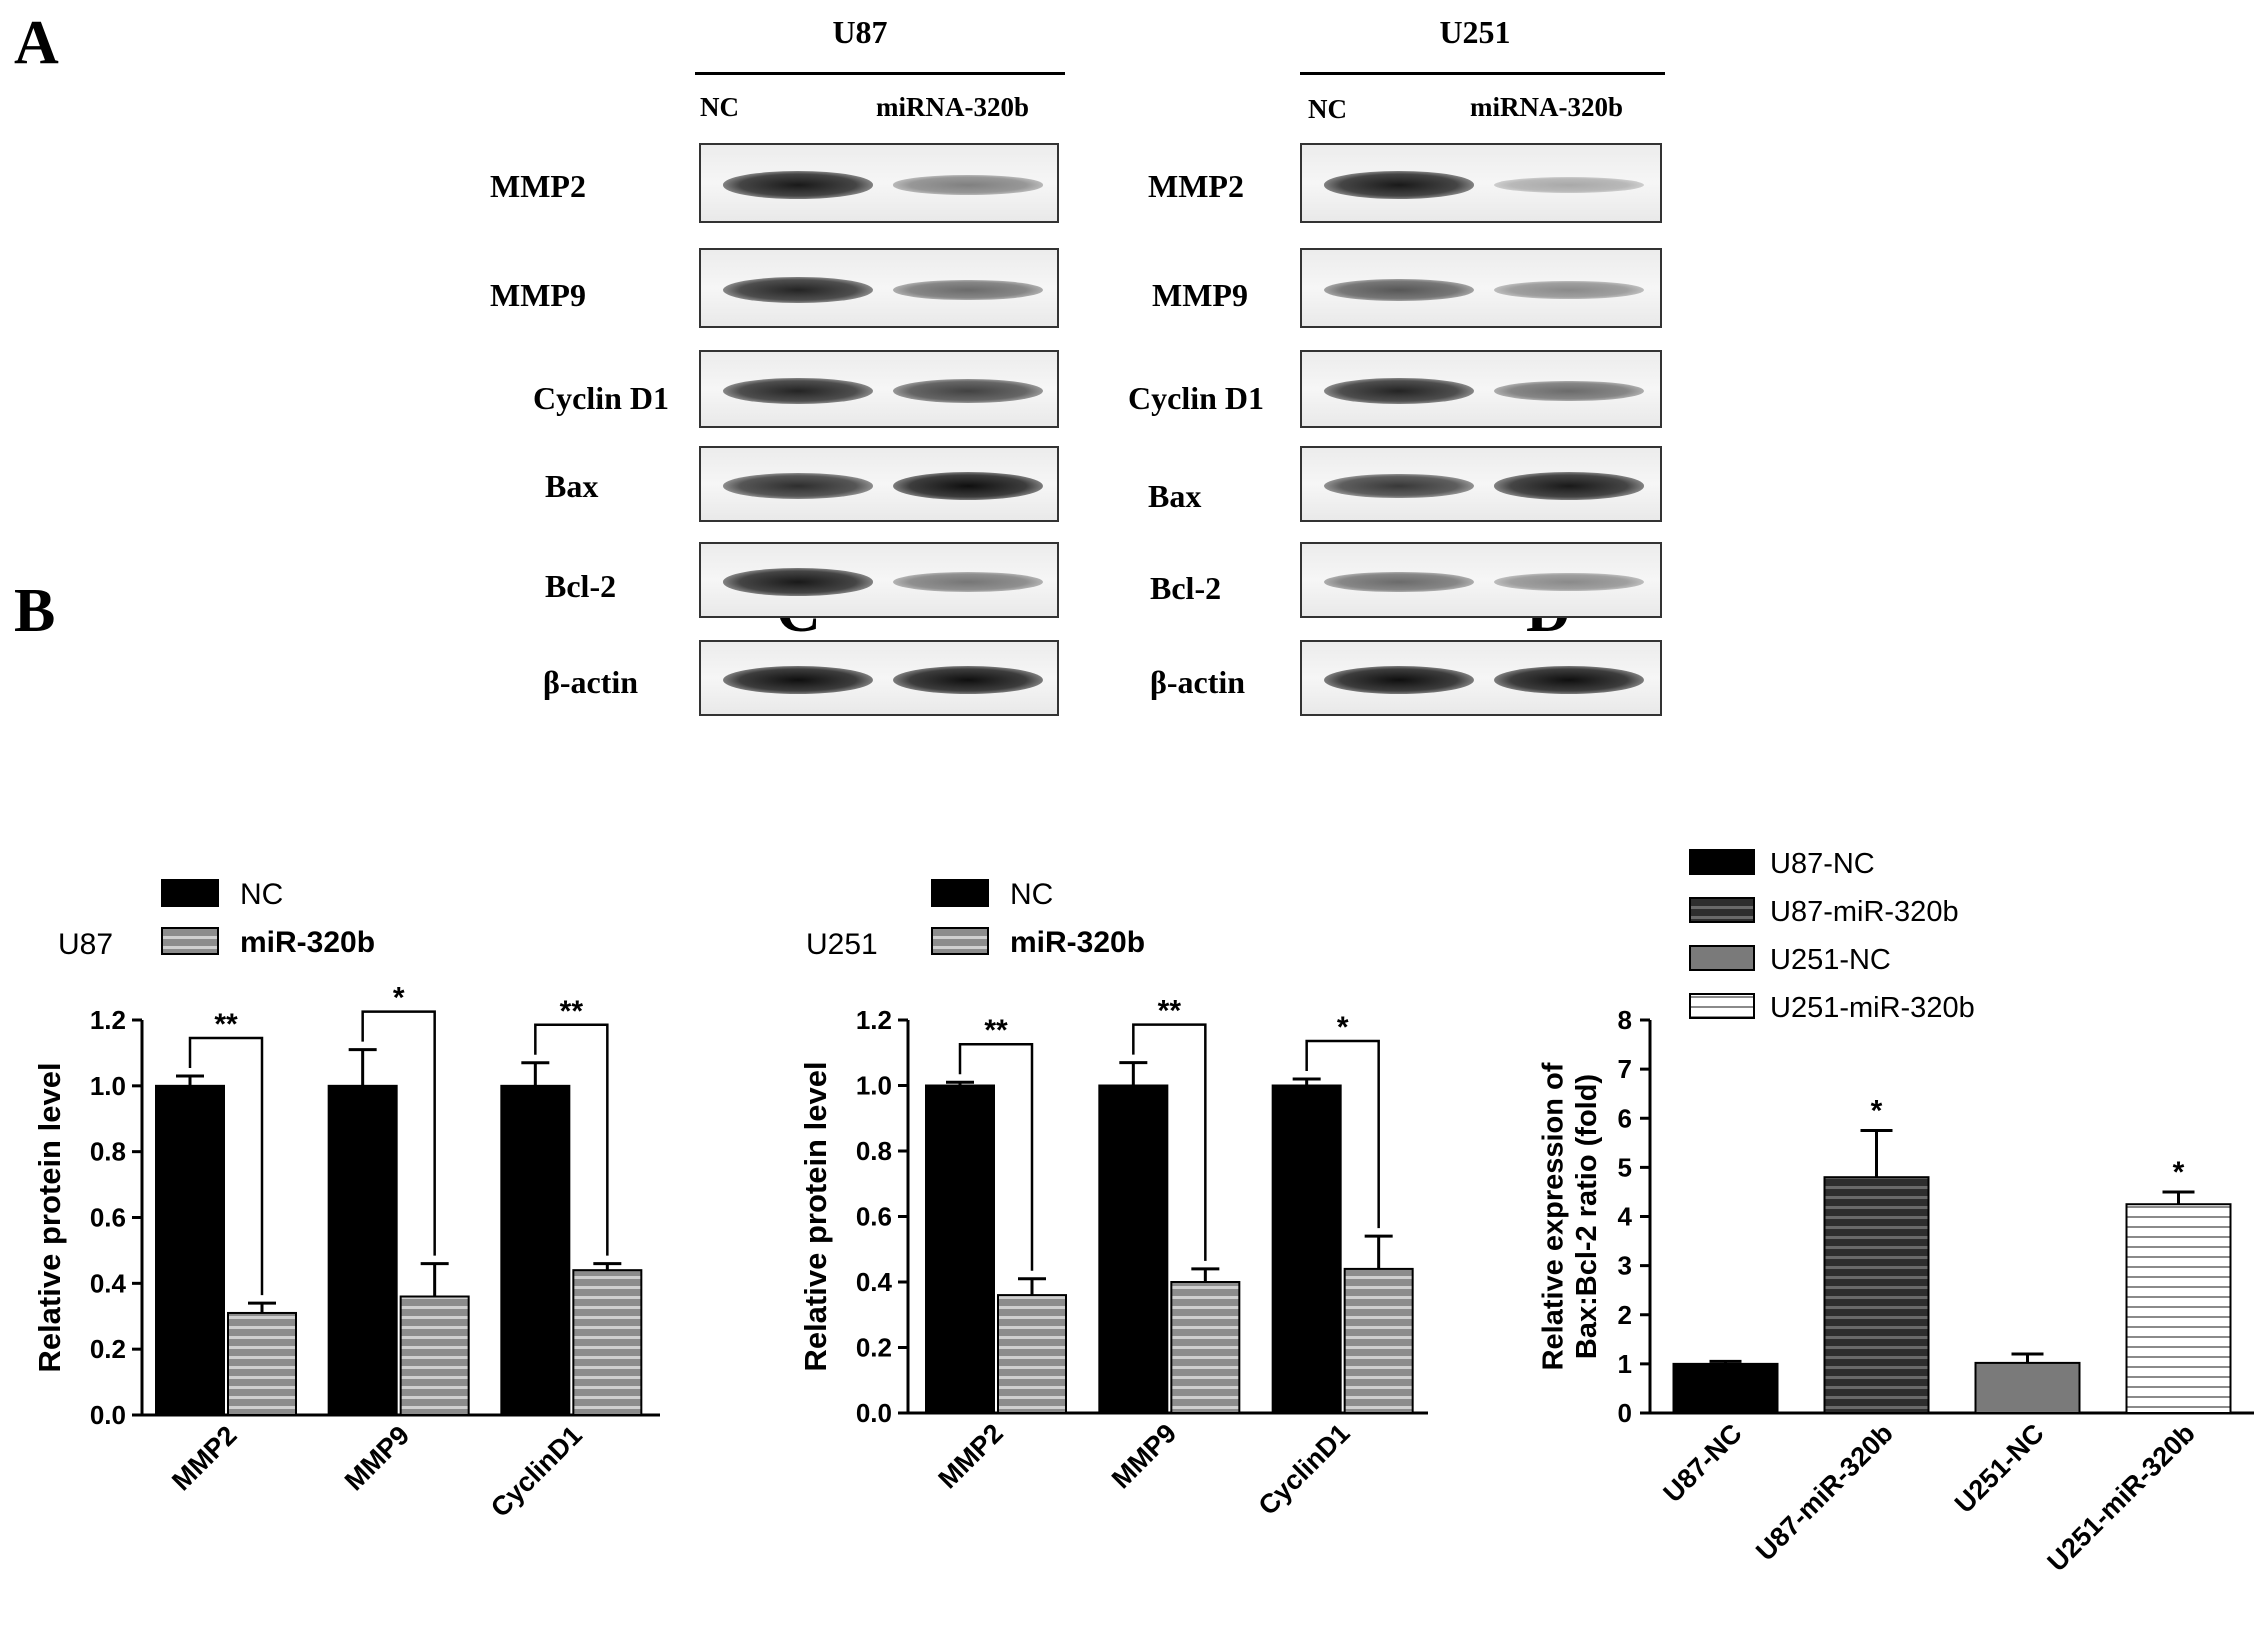  What do you see at coordinates (1625, 1266) in the screenshot?
I see `y-tick-label: 3` at bounding box center [1625, 1266].